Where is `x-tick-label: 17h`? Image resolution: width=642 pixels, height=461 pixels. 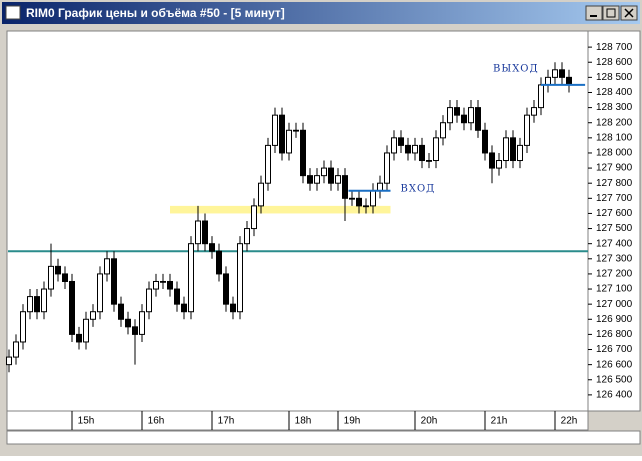
x-tick-label: 17h is located at coordinates (226, 421).